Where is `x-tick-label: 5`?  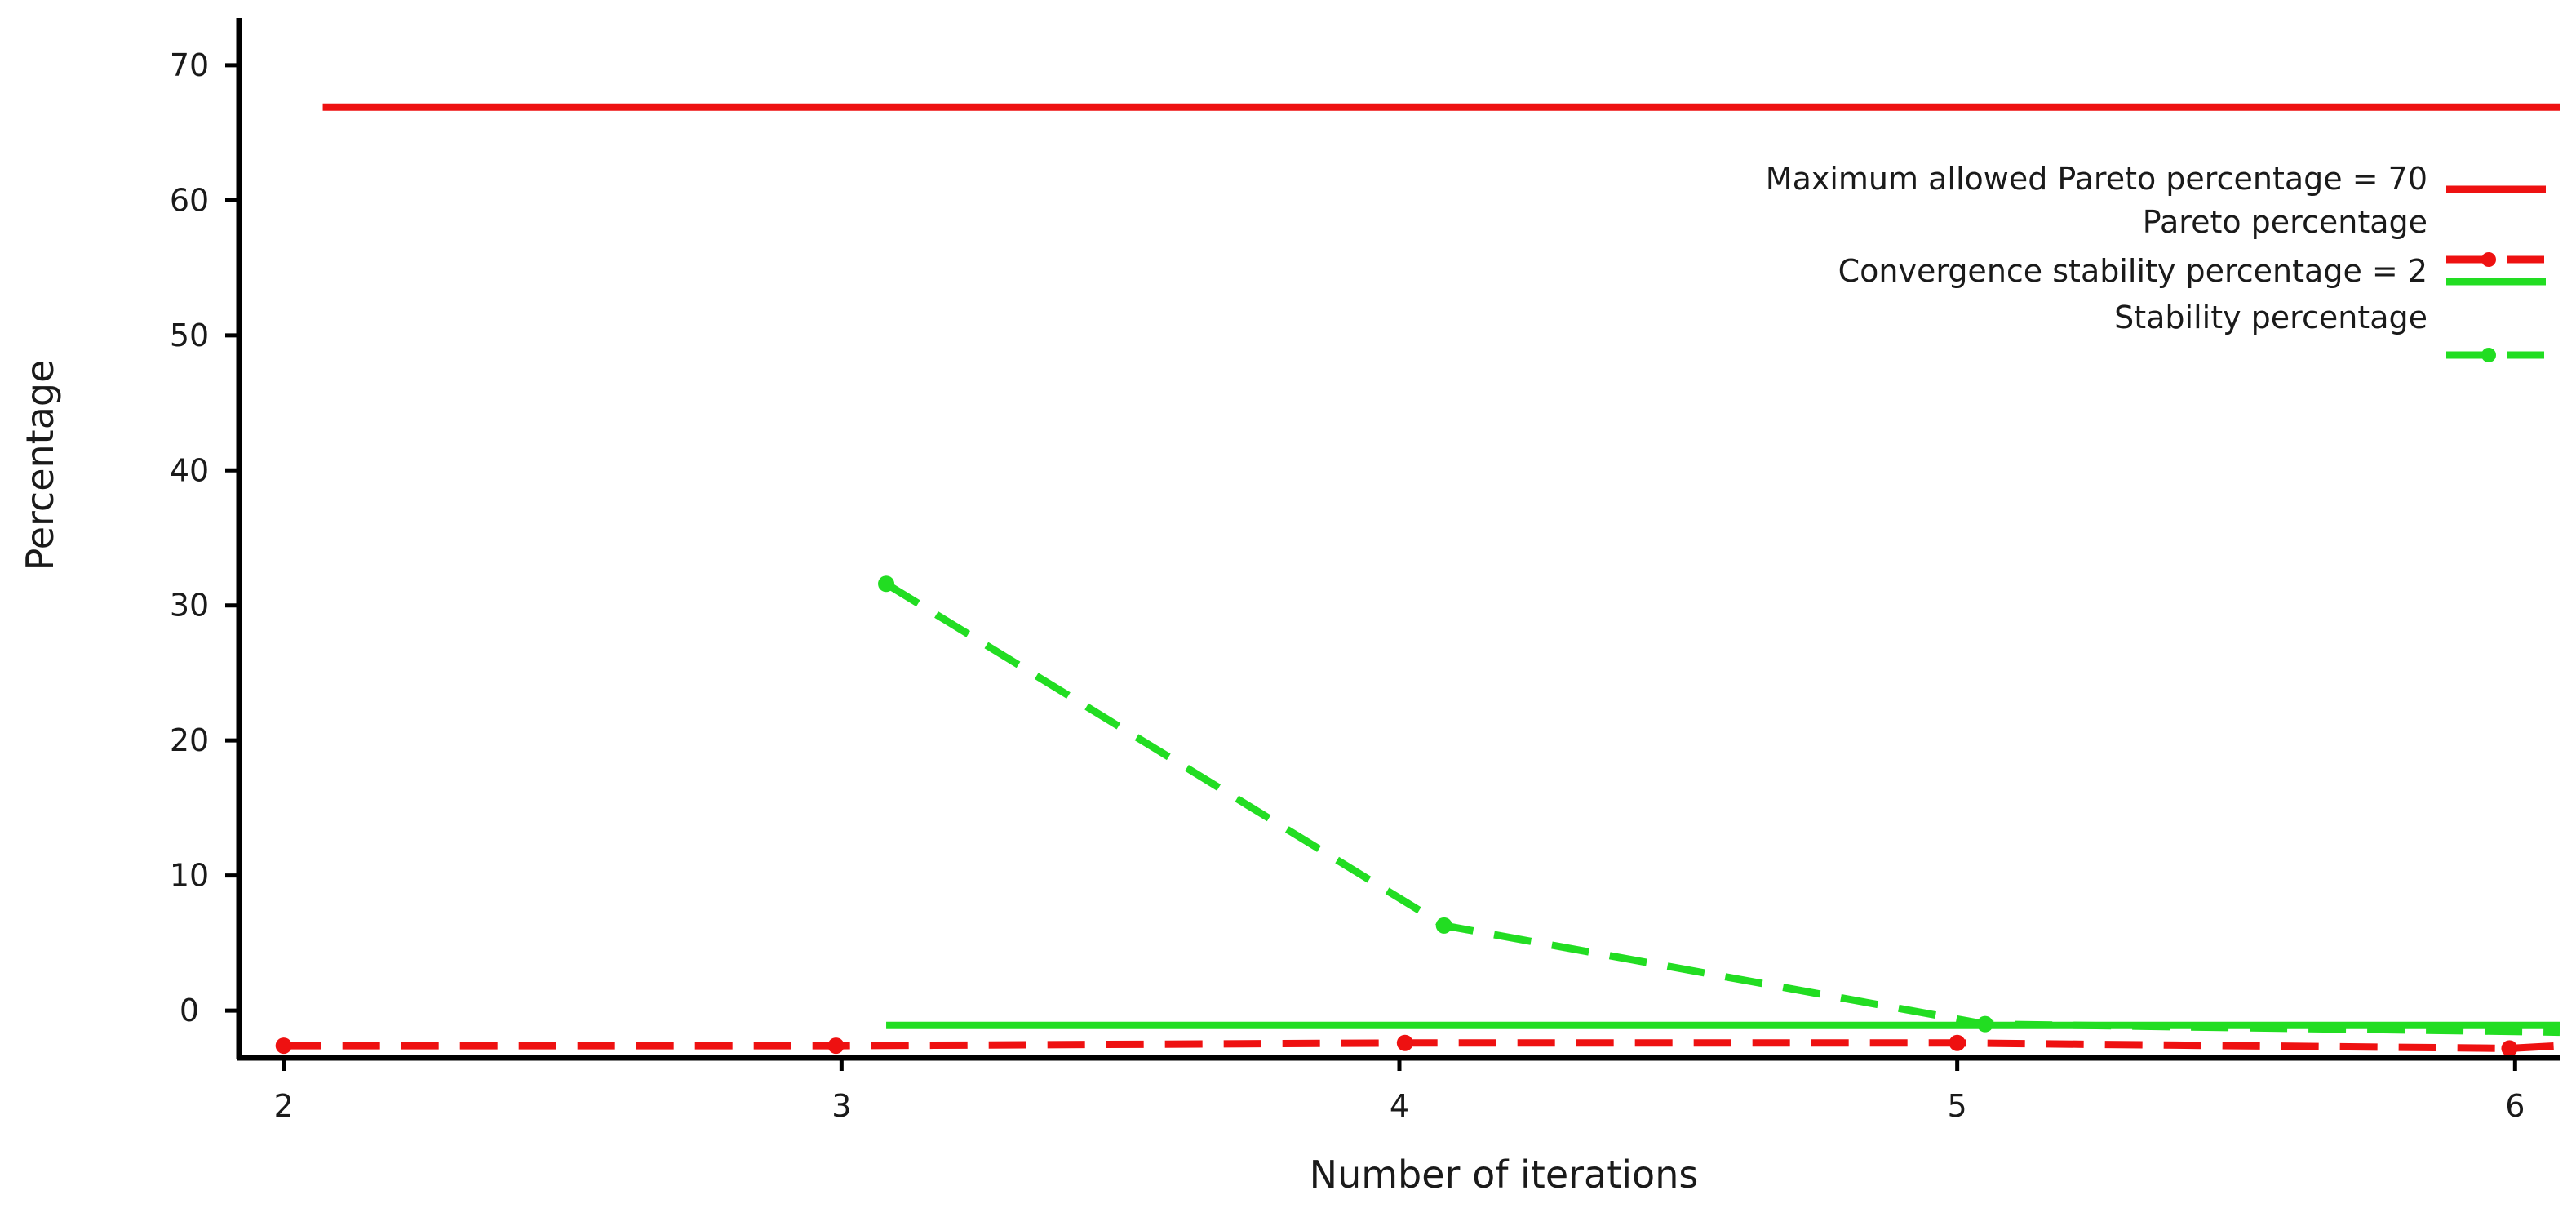
x-tick-label: 5 is located at coordinates (1958, 1106).